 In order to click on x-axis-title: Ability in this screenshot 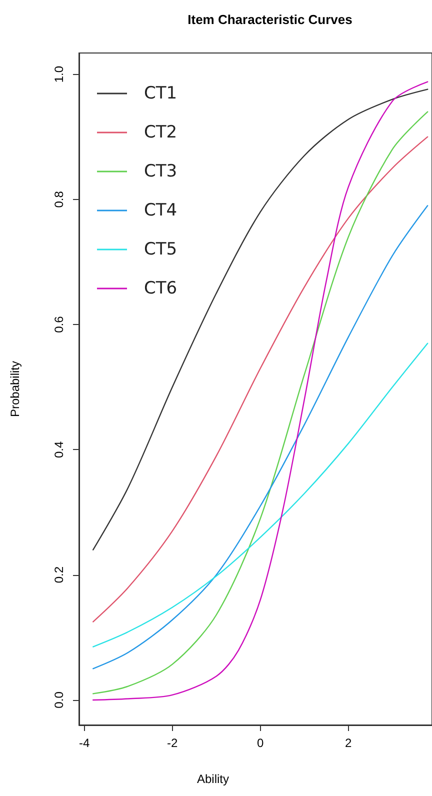, I will do `click(213, 779)`.